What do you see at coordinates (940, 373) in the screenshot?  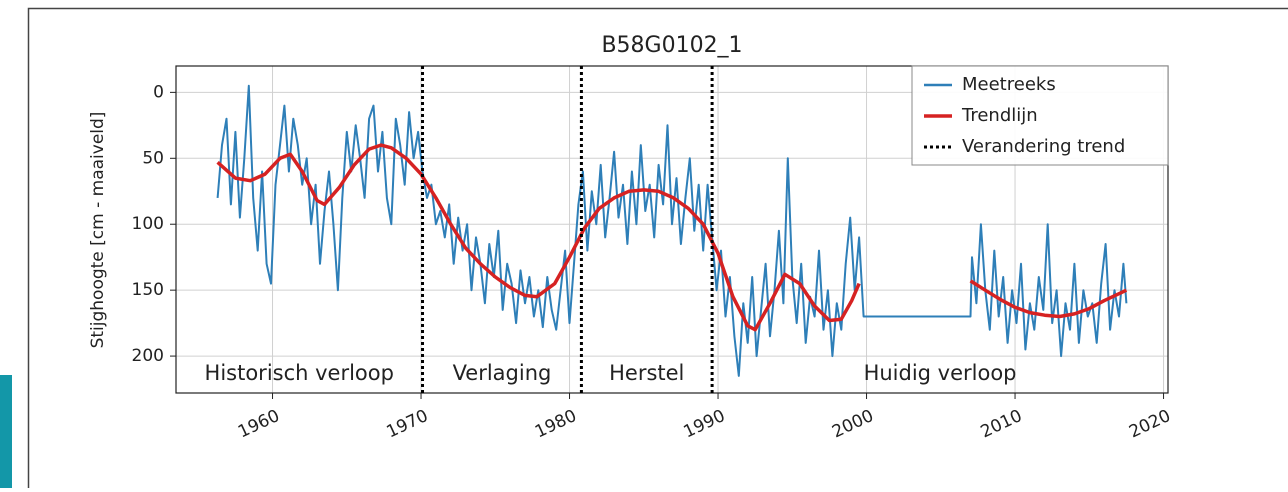 I see `section-label: Huidig verloop` at bounding box center [940, 373].